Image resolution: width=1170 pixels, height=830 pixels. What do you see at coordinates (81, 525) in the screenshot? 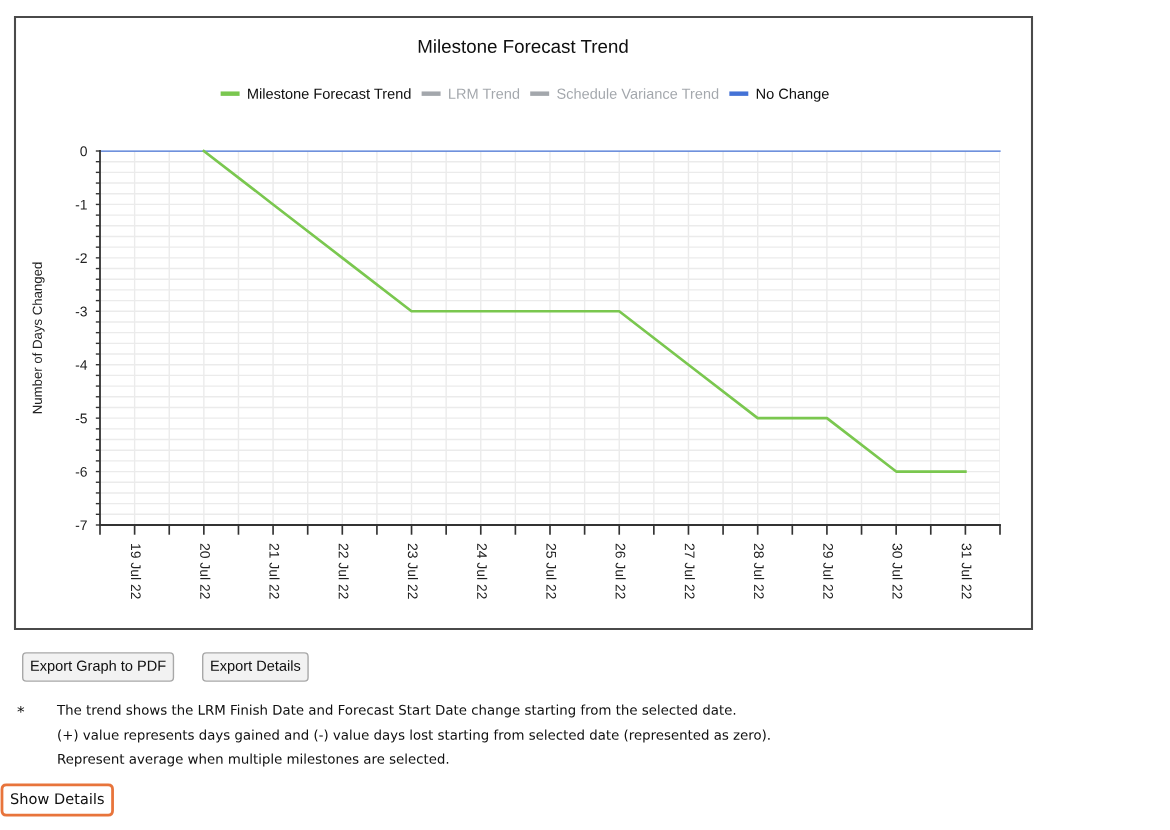
I see `y-tick-label: -7` at bounding box center [81, 525].